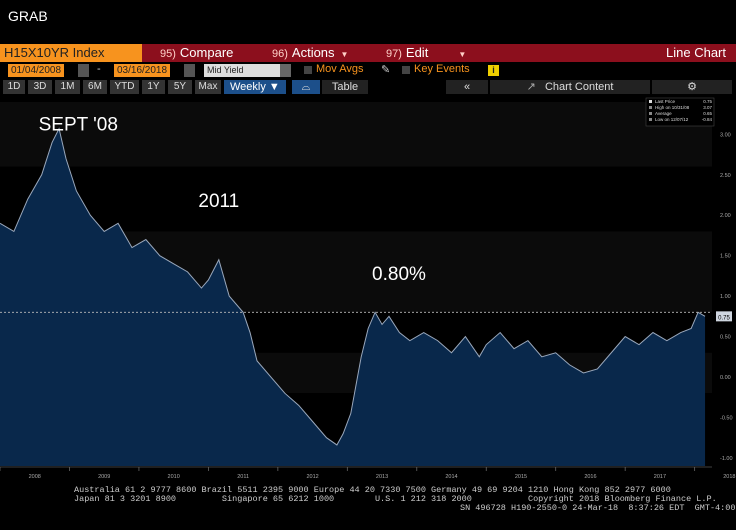 The image size is (736, 530). What do you see at coordinates (707, 101) in the screenshot?
I see `legend-value: 0.75` at bounding box center [707, 101].